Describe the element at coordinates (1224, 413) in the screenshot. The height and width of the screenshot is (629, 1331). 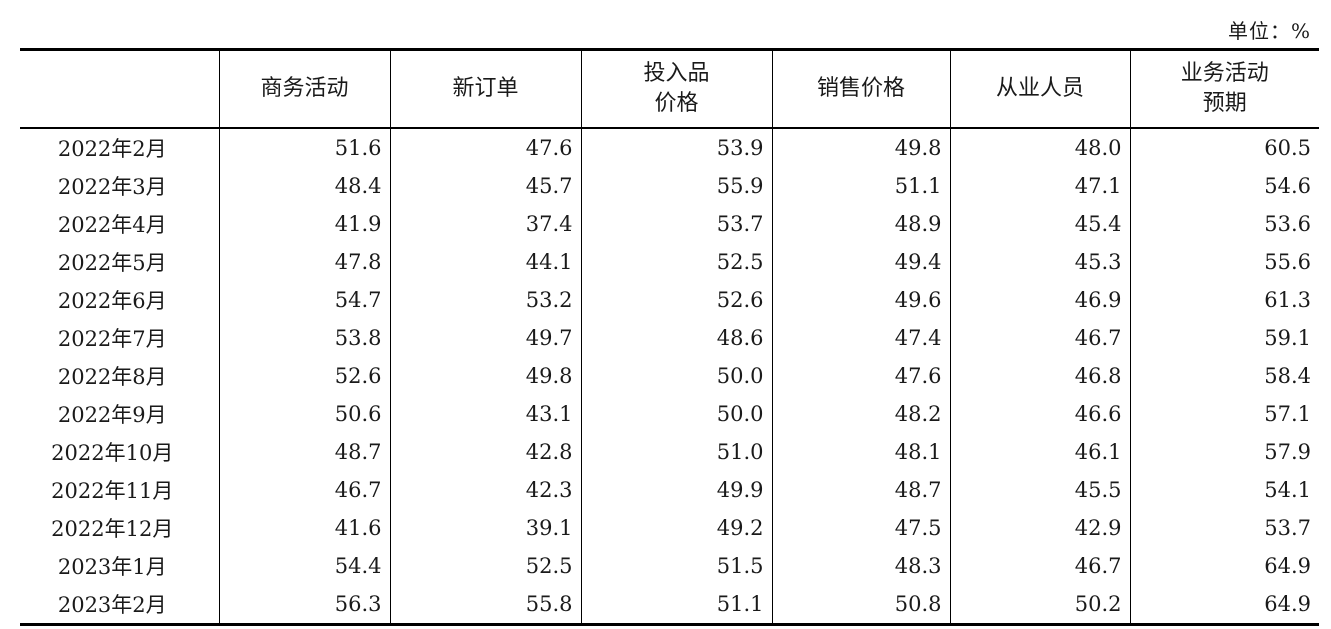
I see `table-cell: 57.1` at that location.